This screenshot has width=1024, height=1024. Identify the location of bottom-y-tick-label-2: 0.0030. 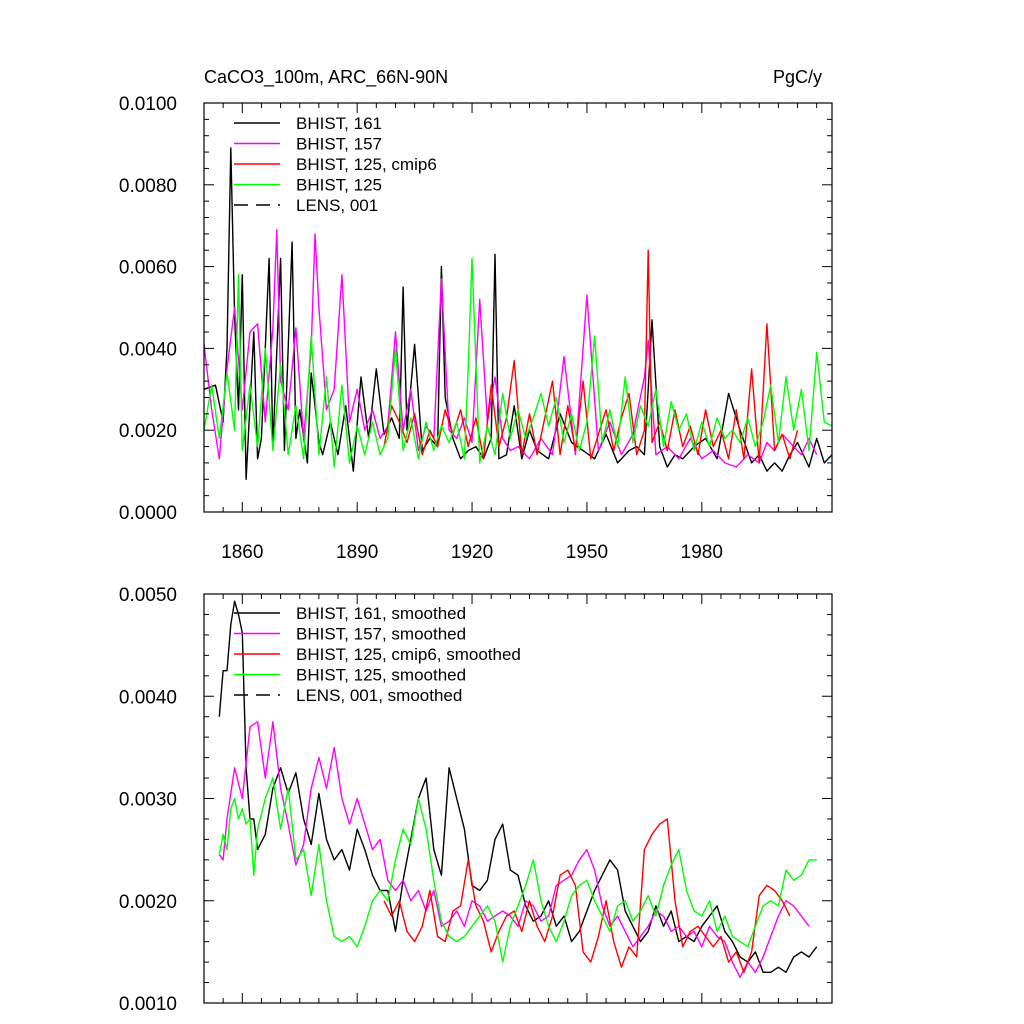
(148, 800).